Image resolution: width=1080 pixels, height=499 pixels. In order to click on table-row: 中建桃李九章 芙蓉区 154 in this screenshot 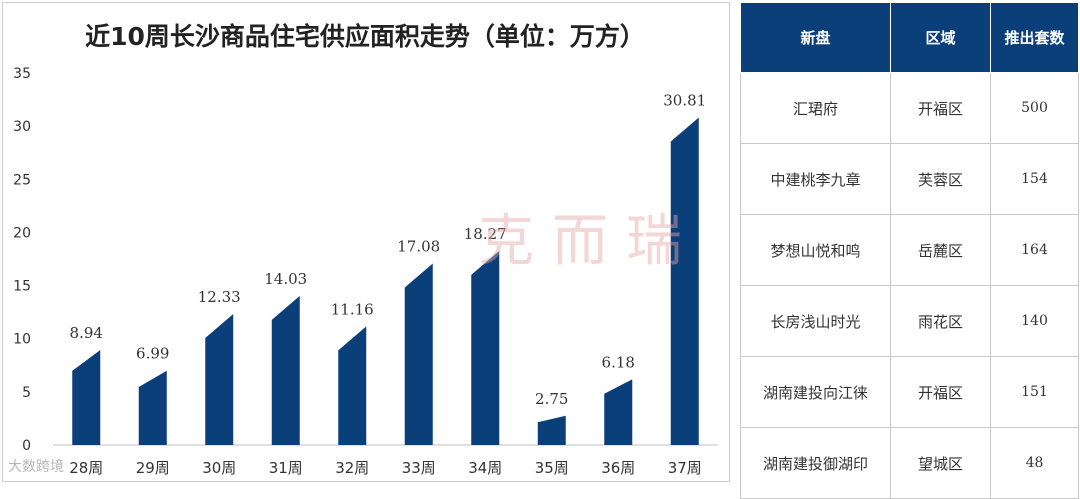, I will do `click(909, 179)`.